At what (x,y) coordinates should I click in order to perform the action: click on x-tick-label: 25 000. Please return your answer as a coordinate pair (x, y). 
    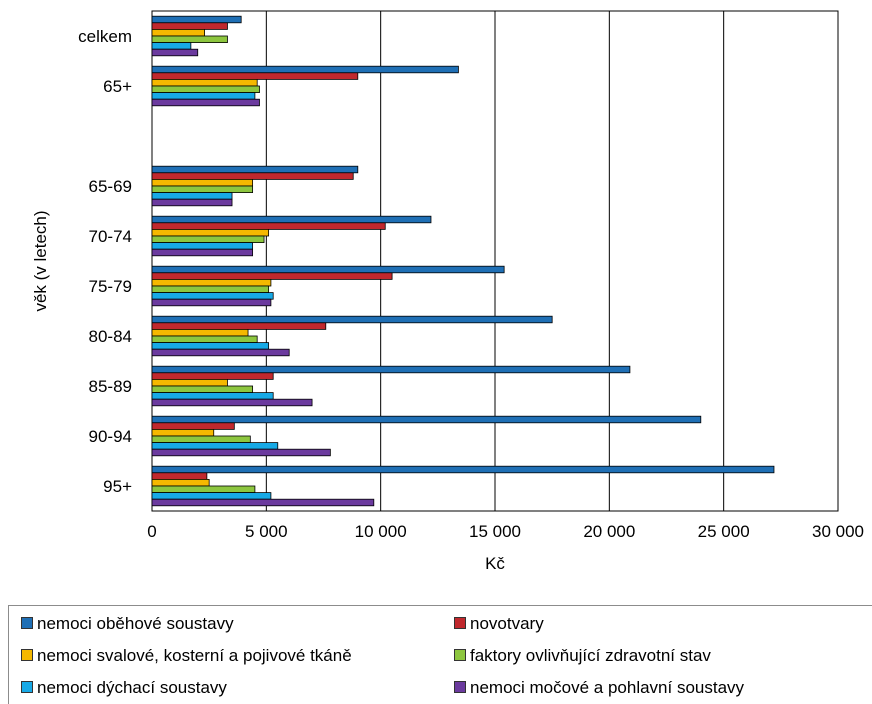
    Looking at the image, I should click on (724, 531).